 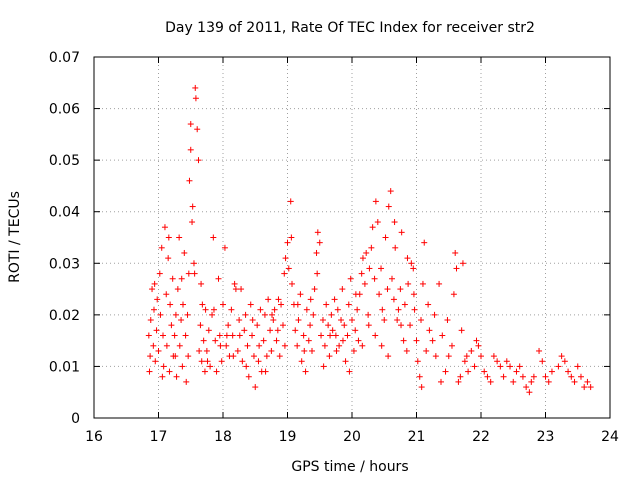 What do you see at coordinates (64, 58) in the screenshot?
I see `y-tick-label: 0.07` at bounding box center [64, 58].